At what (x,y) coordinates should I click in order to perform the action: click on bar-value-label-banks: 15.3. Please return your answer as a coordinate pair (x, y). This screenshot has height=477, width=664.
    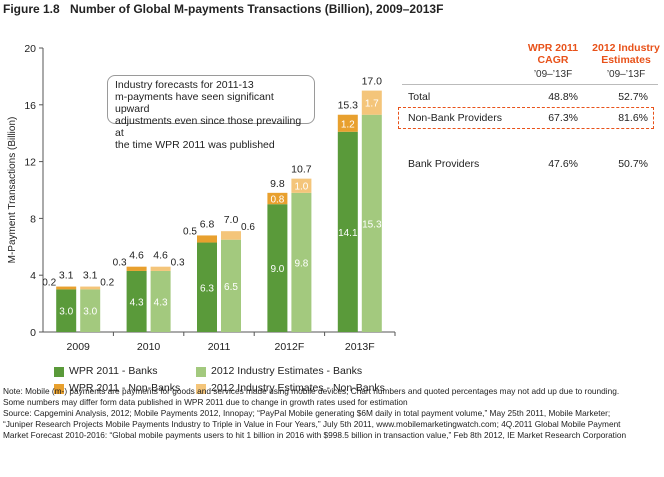
    Looking at the image, I should click on (372, 224).